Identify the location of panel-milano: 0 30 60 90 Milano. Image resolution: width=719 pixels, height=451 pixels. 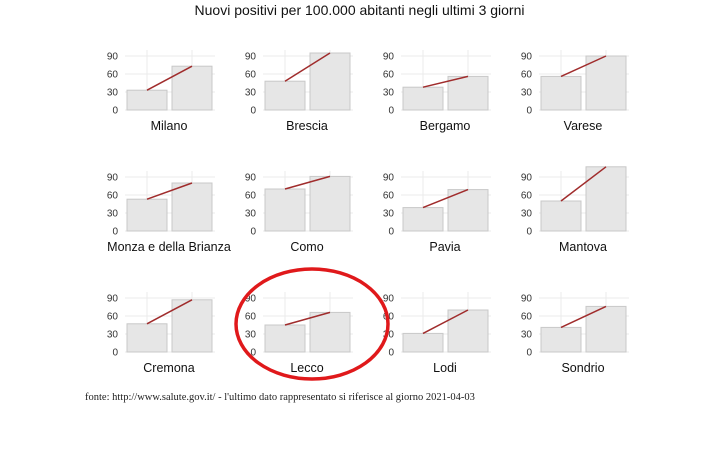
(161, 91).